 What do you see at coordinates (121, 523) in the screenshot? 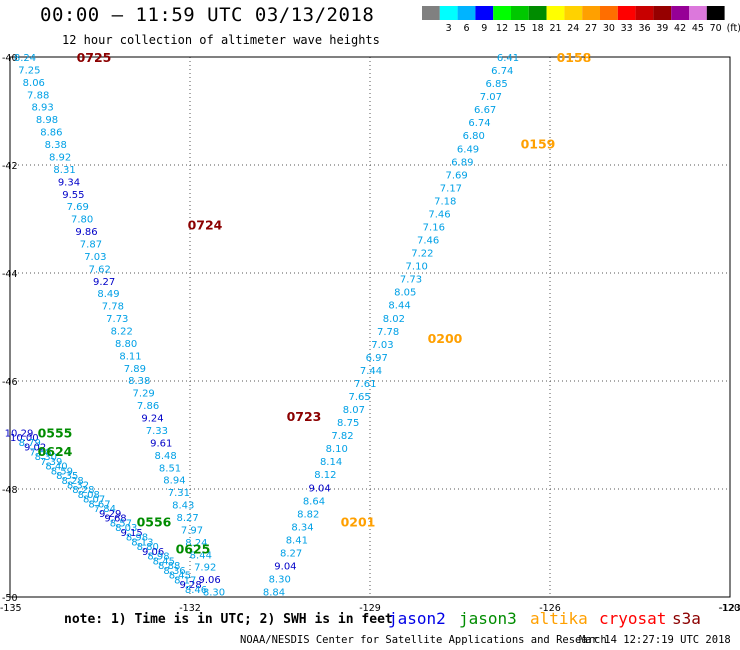
I see `wave-height-label: 8.57` at bounding box center [121, 523].